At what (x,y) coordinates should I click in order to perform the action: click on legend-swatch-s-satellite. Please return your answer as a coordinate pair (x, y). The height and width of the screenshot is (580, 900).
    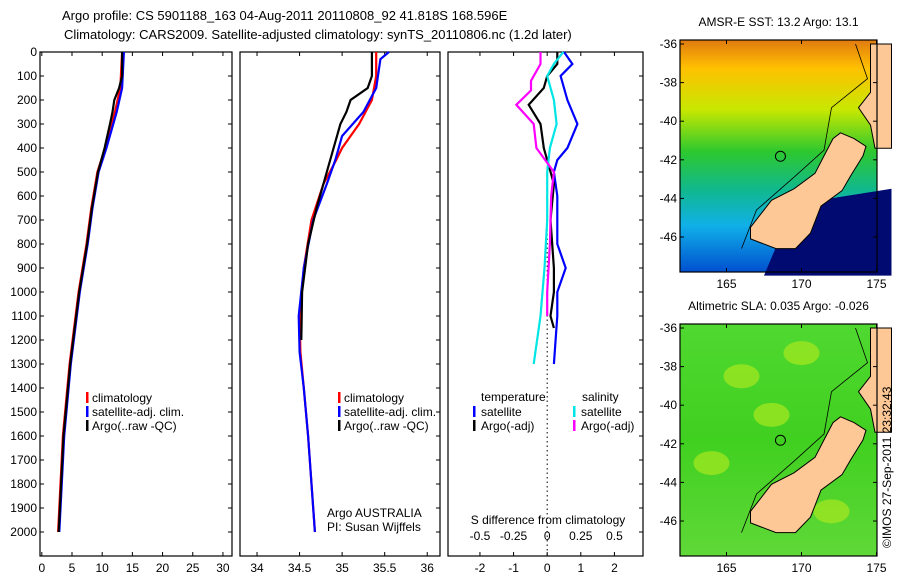
    Looking at the image, I should click on (574, 411).